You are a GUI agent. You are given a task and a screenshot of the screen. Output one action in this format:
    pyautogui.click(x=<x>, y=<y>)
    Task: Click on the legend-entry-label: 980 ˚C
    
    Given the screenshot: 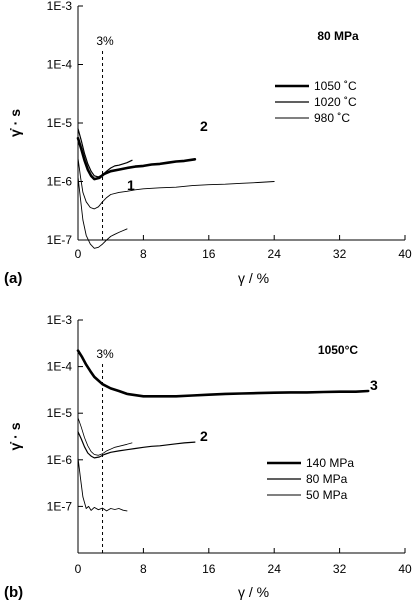 What is the action you would take?
    pyautogui.click(x=332, y=118)
    